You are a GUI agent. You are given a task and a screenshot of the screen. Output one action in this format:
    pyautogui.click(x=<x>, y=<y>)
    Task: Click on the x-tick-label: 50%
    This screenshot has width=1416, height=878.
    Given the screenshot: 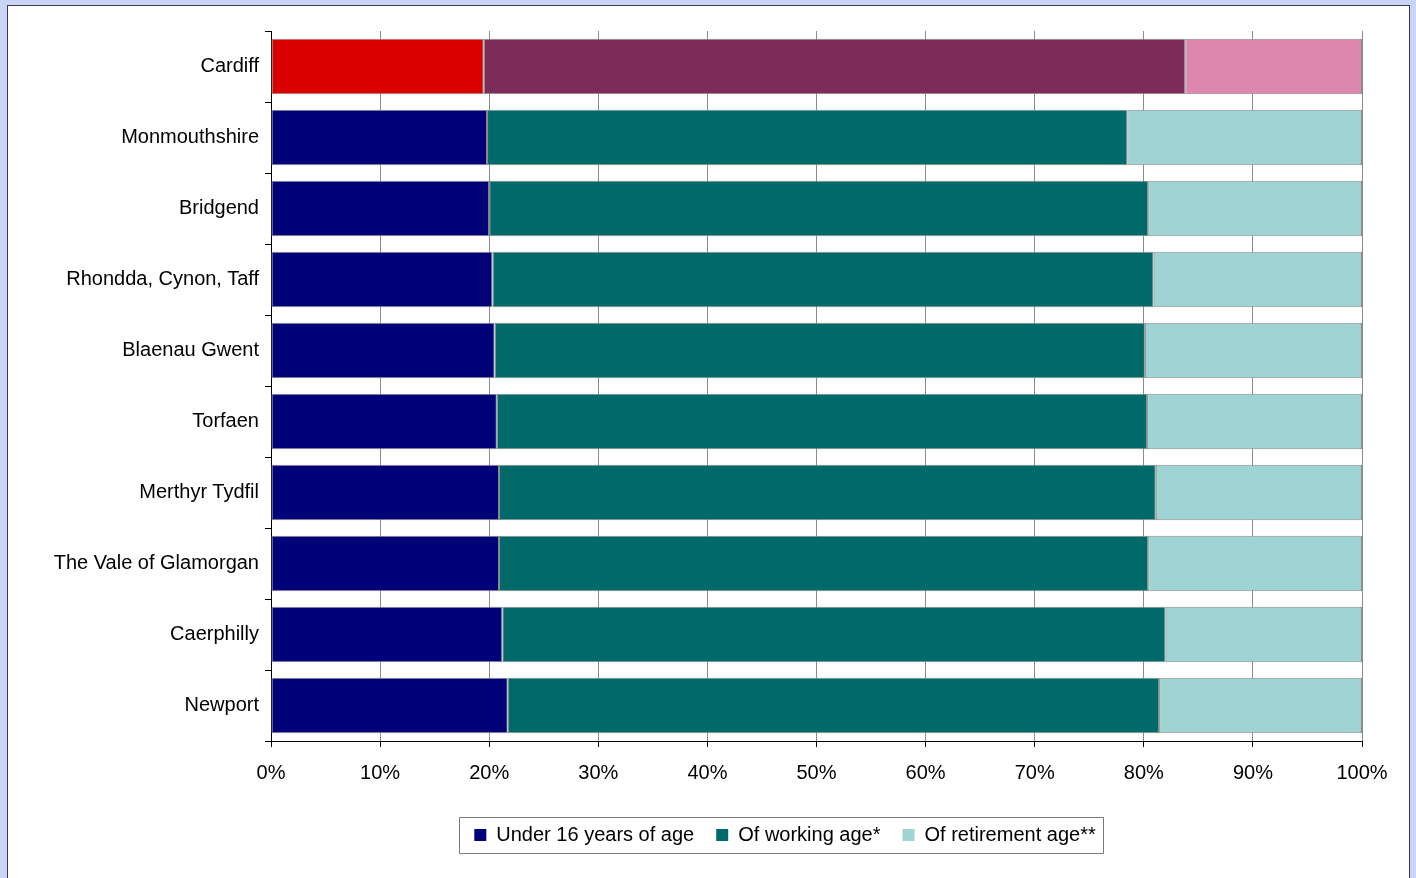 What is the action you would take?
    pyautogui.click(x=816, y=771)
    